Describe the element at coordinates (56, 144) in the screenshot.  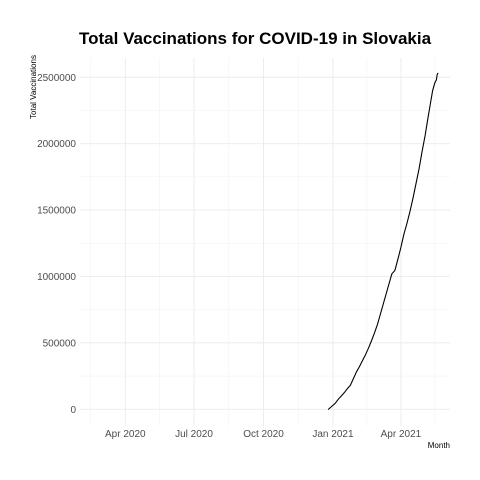
I see `y-tick-label: 2000000` at that location.